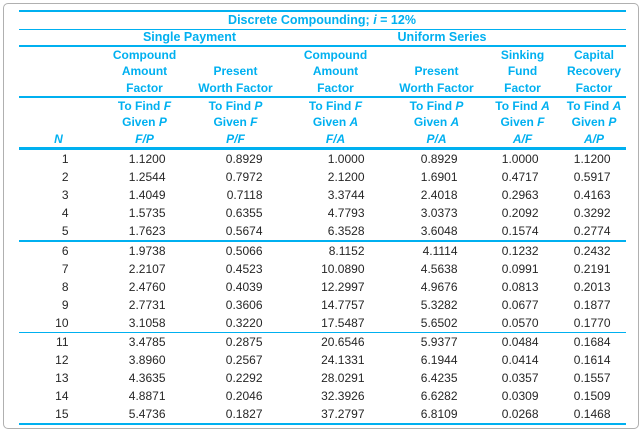 The image size is (643, 433). Describe the element at coordinates (436, 71) in the screenshot. I see `header-line: Present` at that location.